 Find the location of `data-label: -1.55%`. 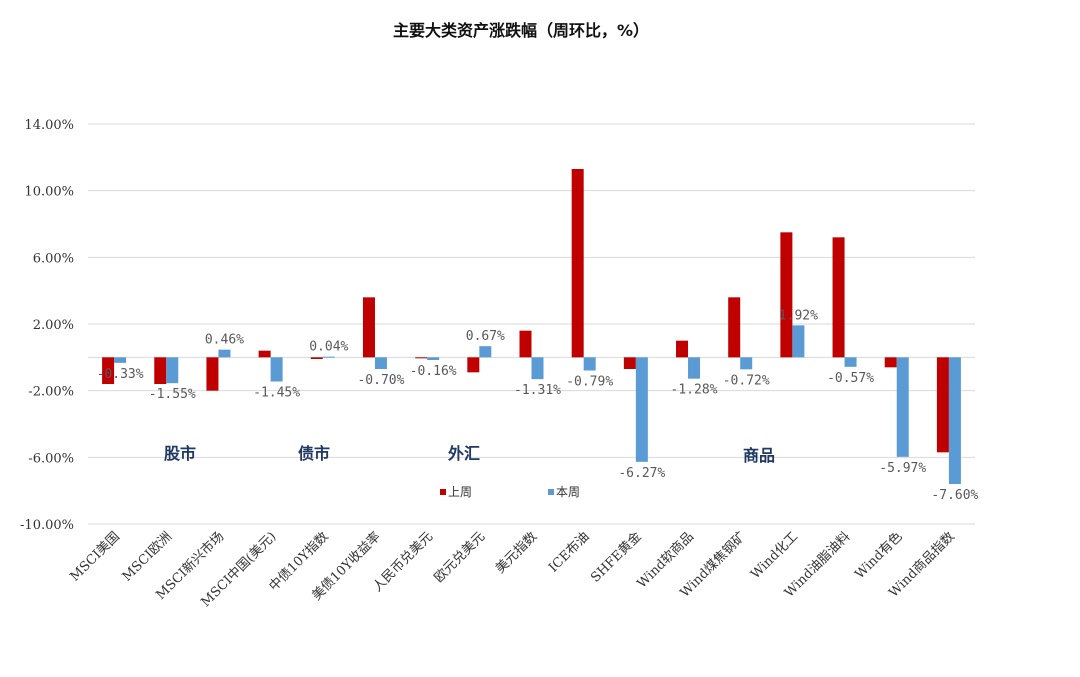

data-label: -1.55% is located at coordinates (172, 394).